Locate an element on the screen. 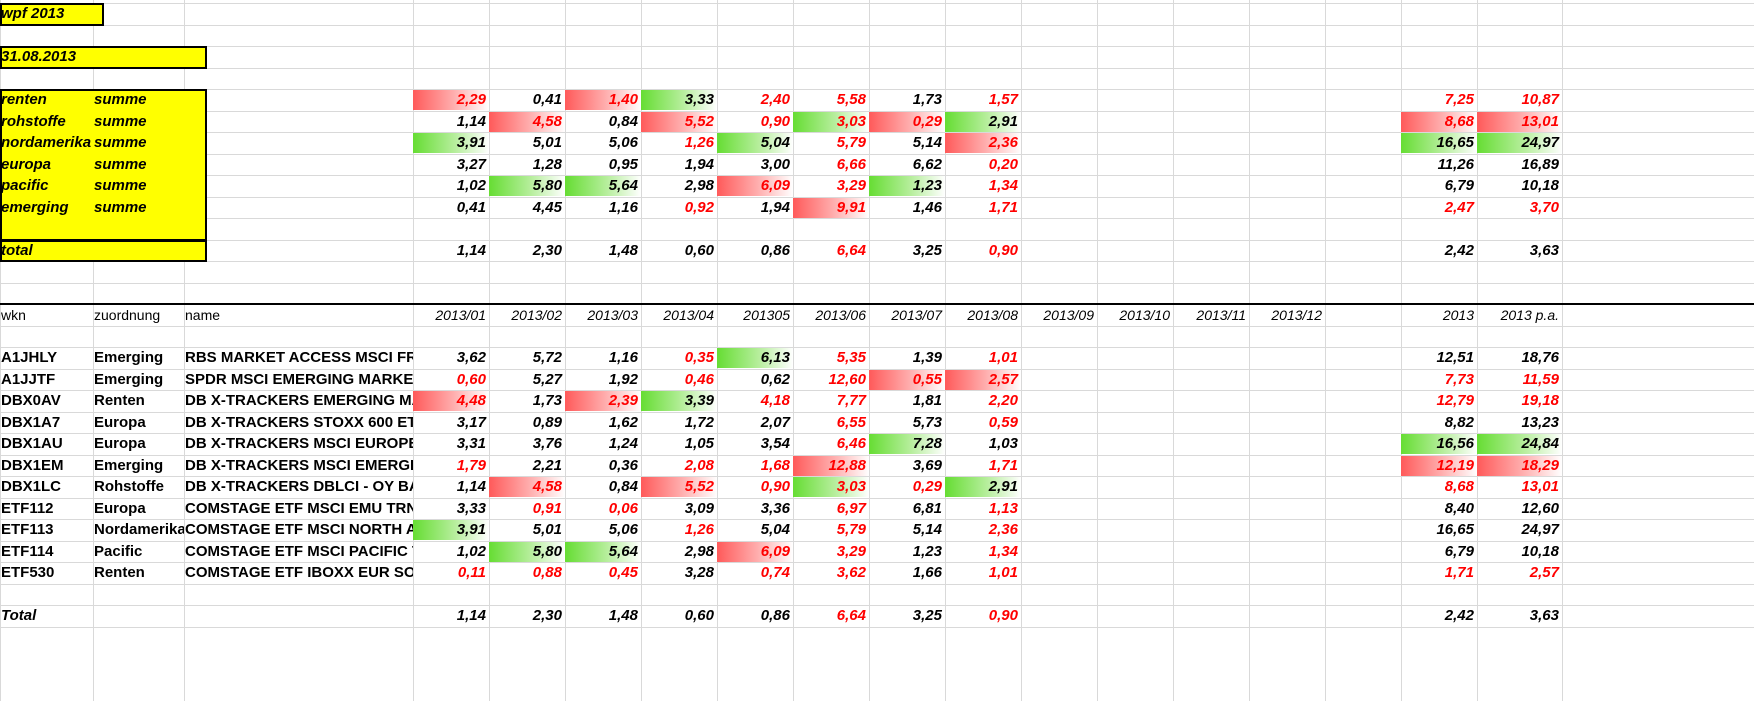 The height and width of the screenshot is (701, 1754). fund-zuordnung: Pacific is located at coordinates (118, 551).